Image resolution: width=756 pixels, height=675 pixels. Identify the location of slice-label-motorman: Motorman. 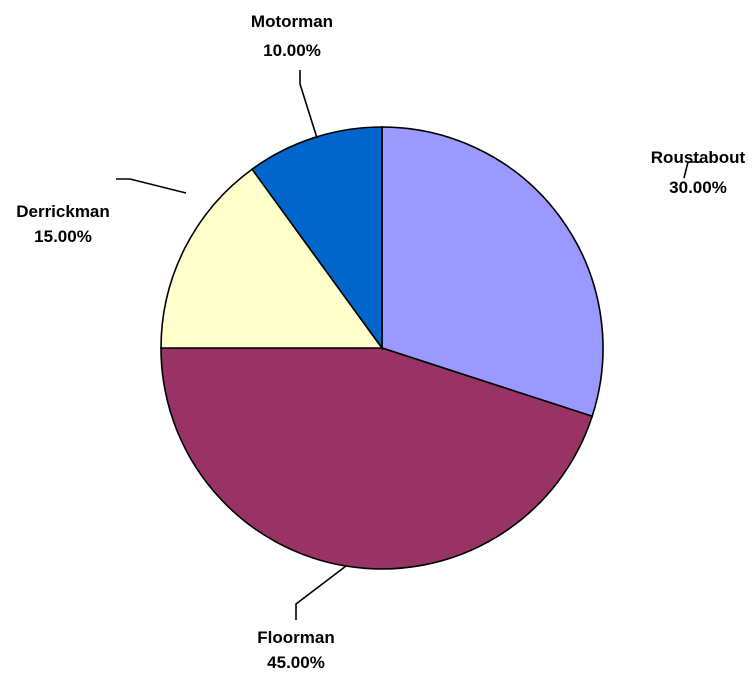
(292, 21).